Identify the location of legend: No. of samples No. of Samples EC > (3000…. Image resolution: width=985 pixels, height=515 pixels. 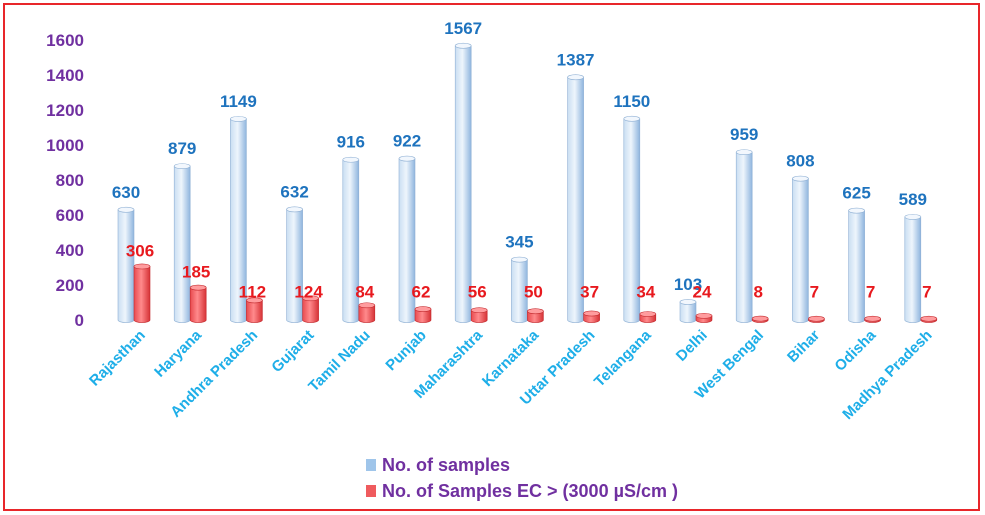
(522, 478).